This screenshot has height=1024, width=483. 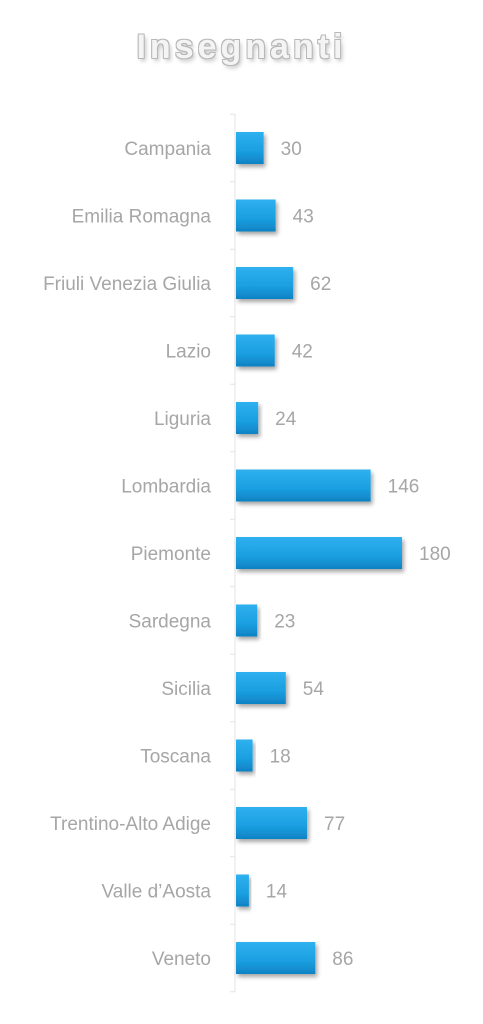 I want to click on data-label: 54, so click(x=314, y=689).